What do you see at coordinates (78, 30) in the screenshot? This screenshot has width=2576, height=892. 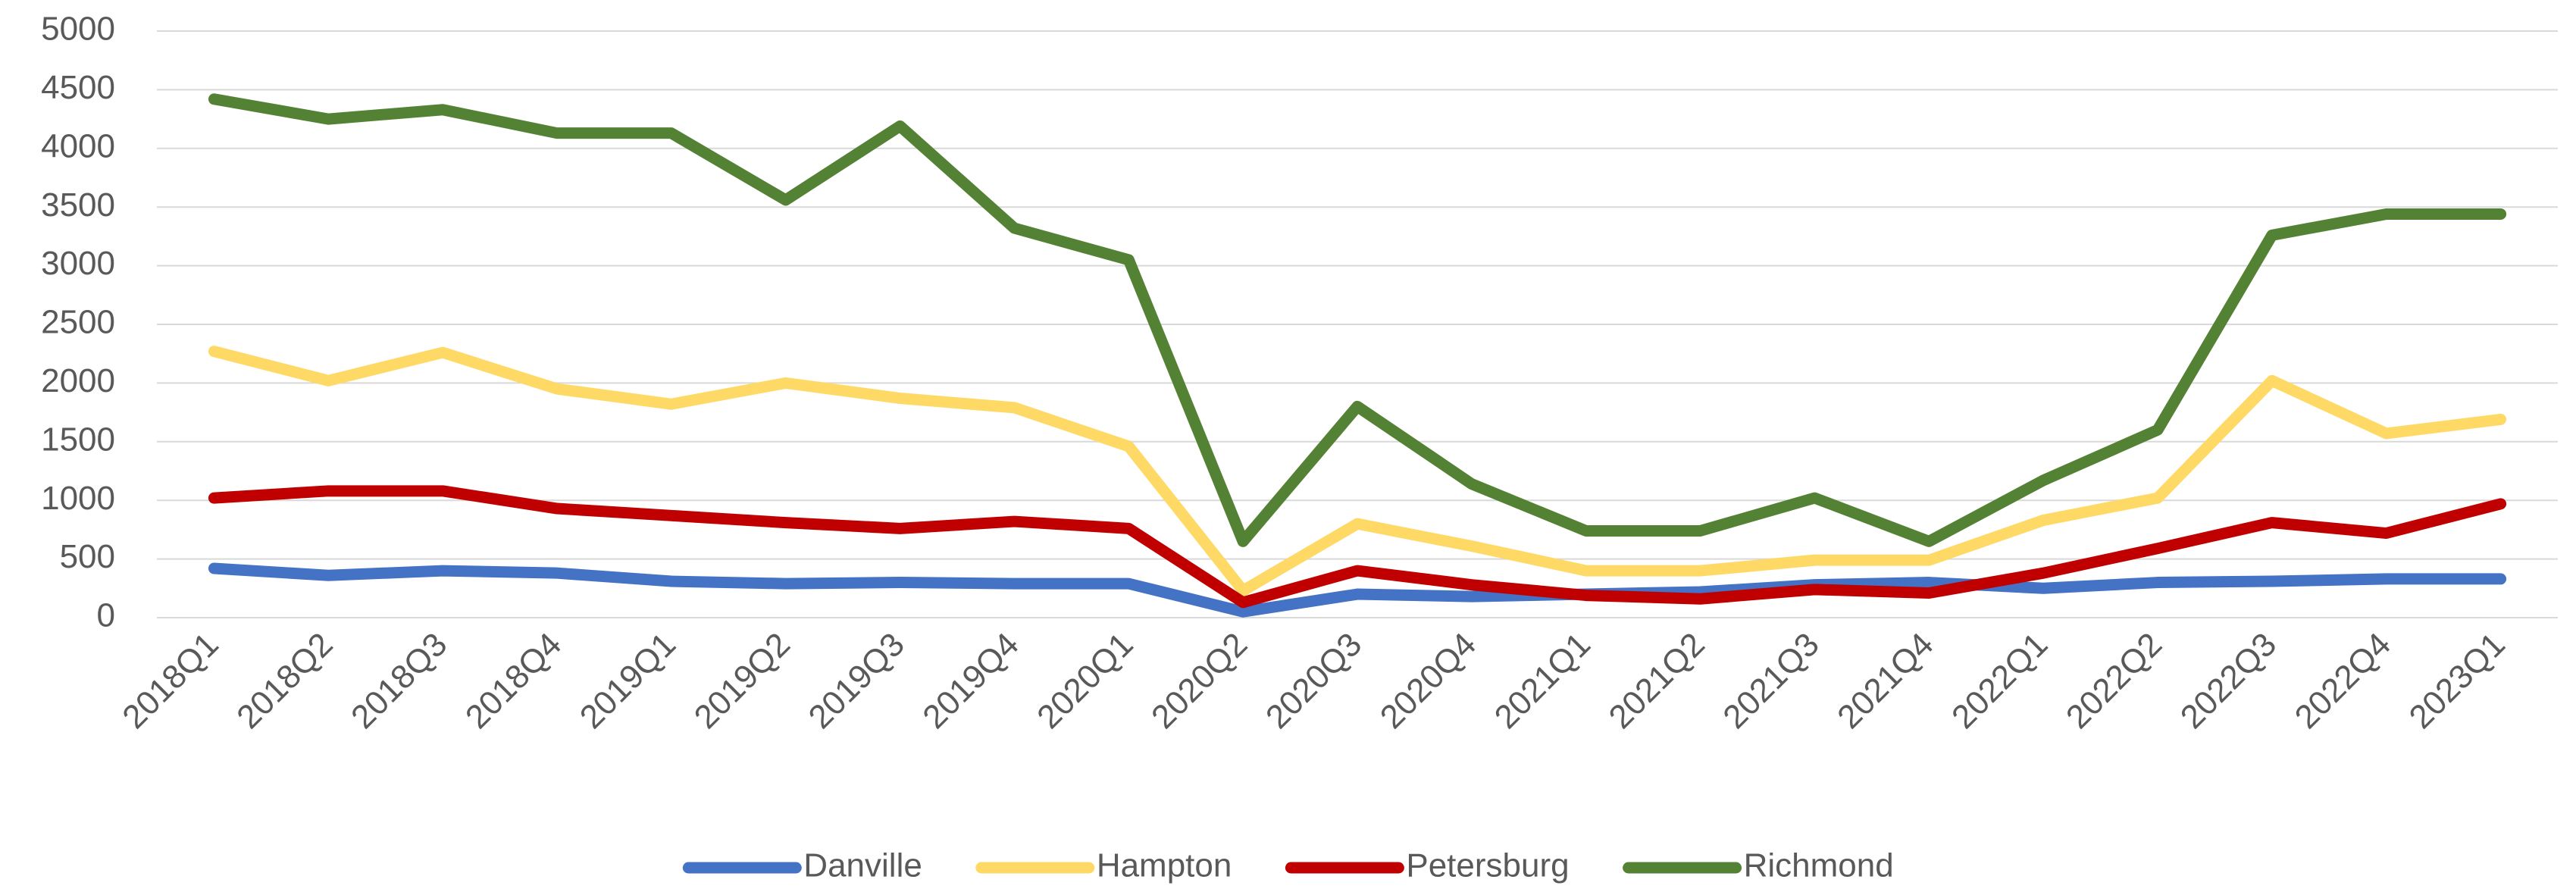 I see `y-tick-label: 5000` at bounding box center [78, 30].